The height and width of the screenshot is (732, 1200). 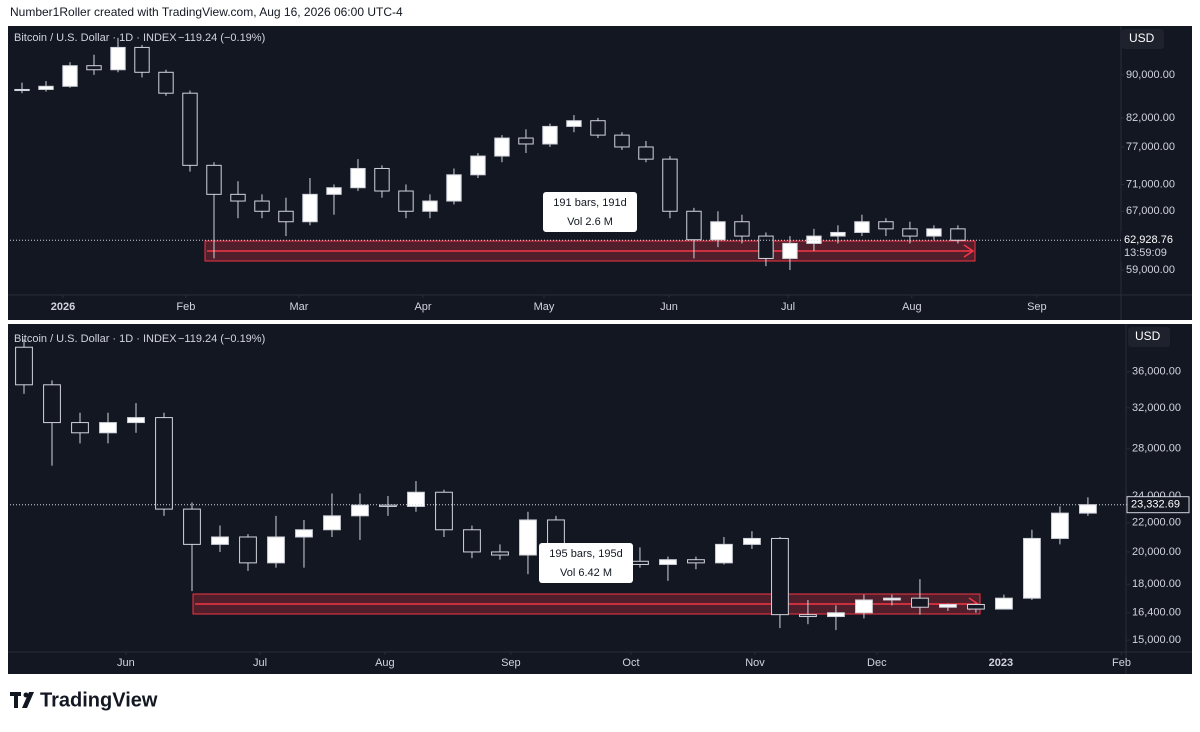 I want to click on x-tick-label: Dec, so click(x=877, y=663).